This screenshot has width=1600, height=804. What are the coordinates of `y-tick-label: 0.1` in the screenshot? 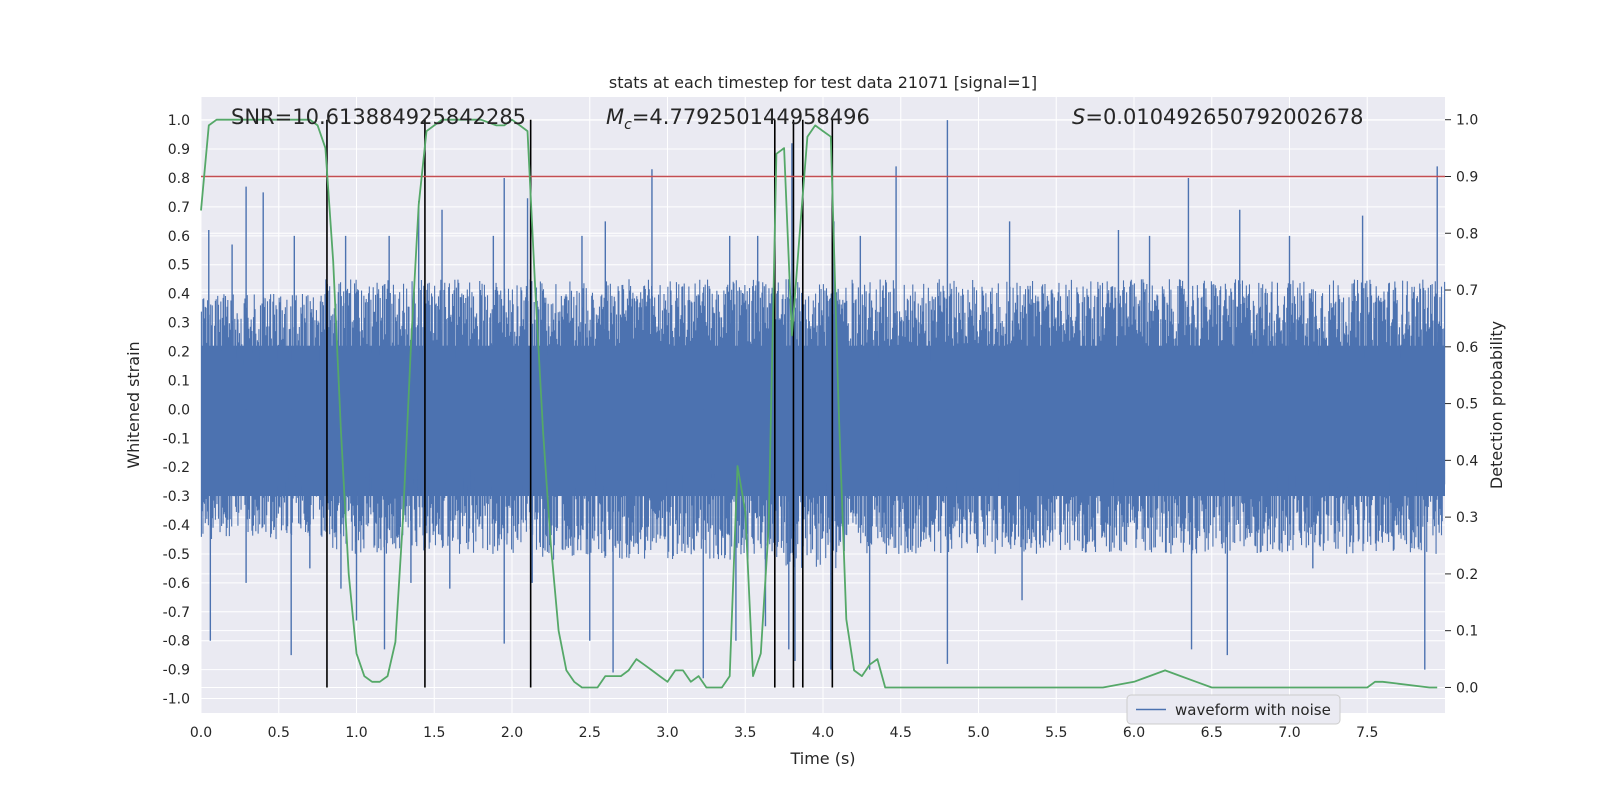 It's located at (179, 381).